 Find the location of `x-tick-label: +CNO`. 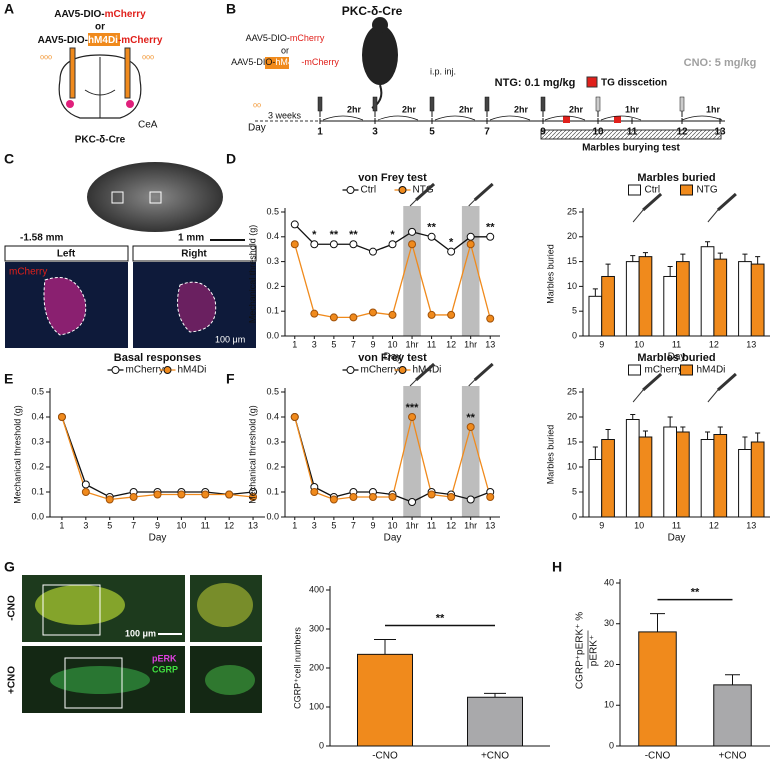

x-tick-label: +CNO is located at coordinates (732, 755).